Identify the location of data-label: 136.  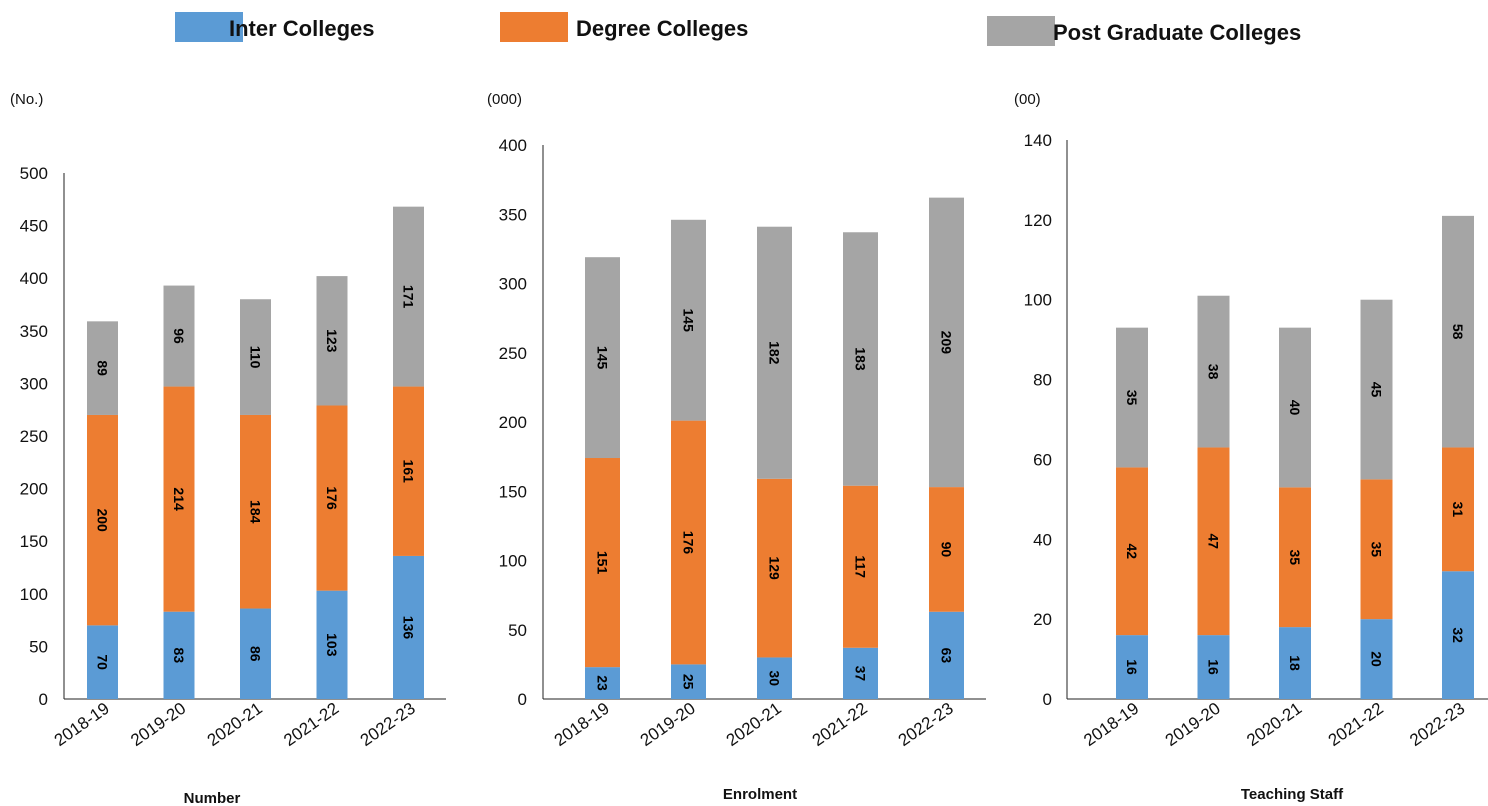
(409, 628).